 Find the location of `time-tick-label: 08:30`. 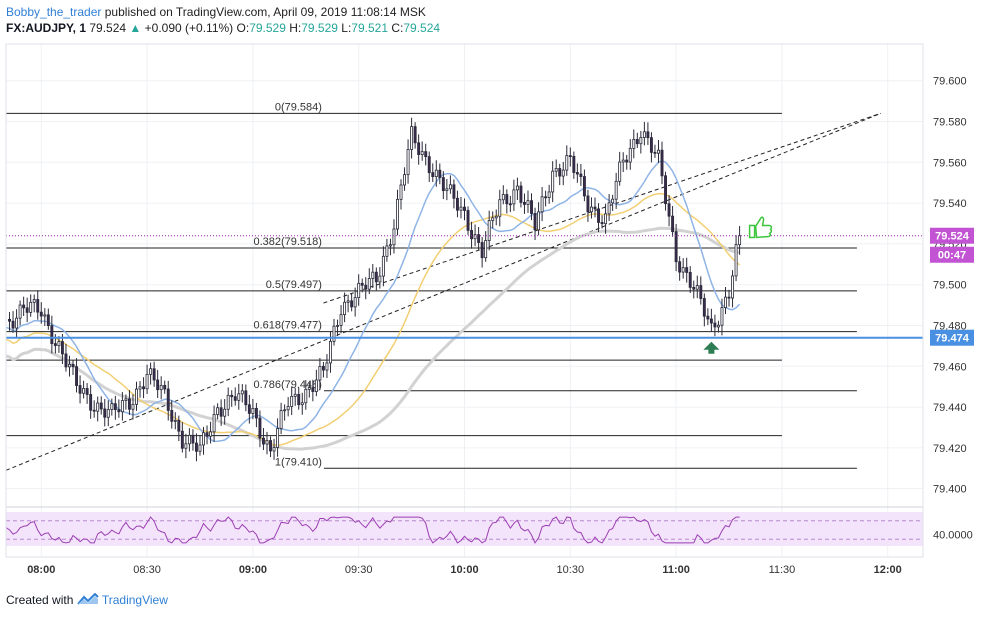

time-tick-label: 08:30 is located at coordinates (147, 570).